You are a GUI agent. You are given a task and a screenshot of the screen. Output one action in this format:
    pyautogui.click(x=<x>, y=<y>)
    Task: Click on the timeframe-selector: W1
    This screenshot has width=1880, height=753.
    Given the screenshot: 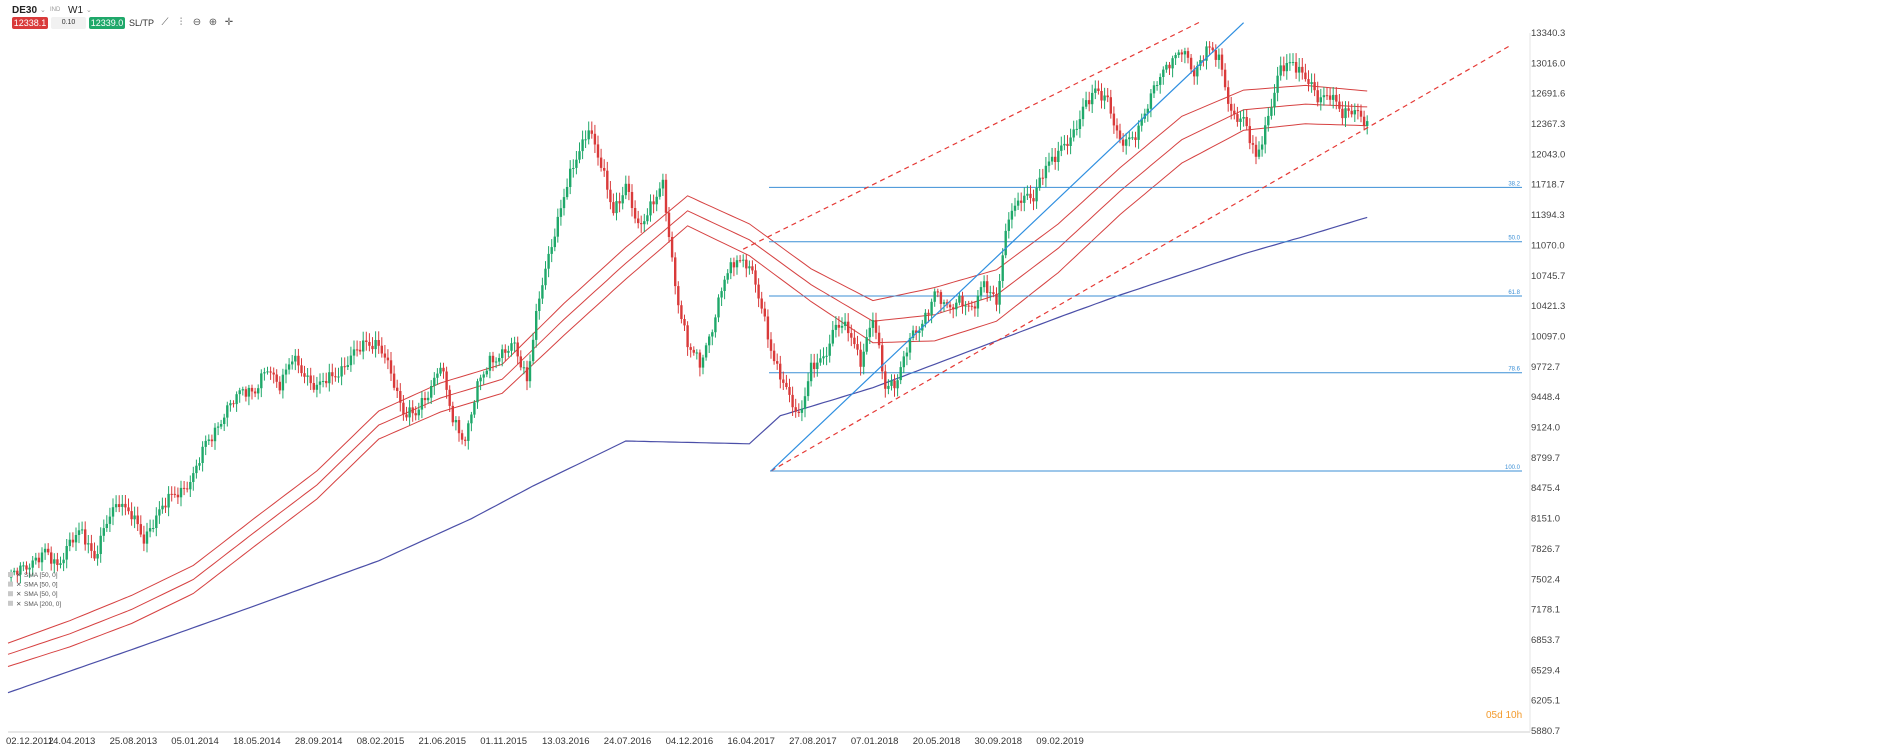 What is the action you would take?
    pyautogui.click(x=75, y=10)
    